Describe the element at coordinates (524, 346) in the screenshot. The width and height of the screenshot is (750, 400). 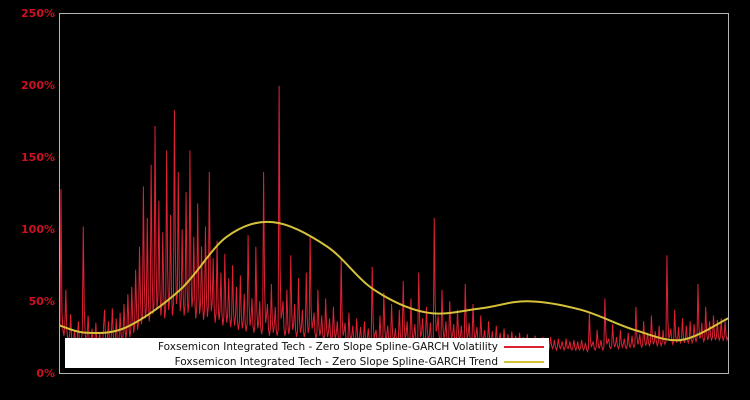
I see `legend-swatch-volatility` at that location.